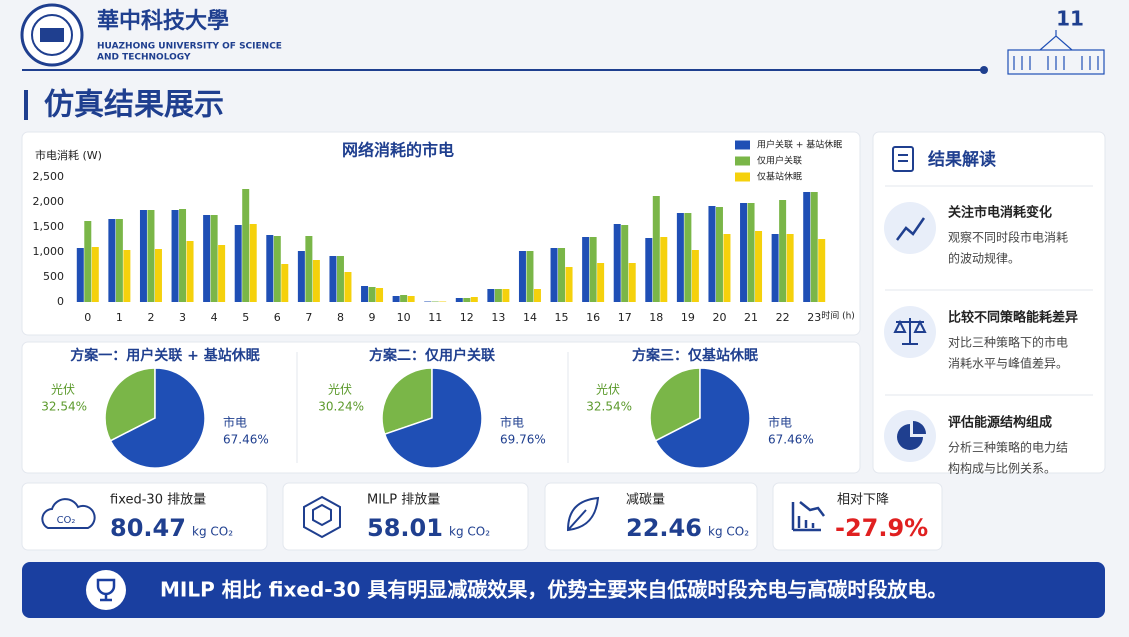 The width and height of the screenshot is (1129, 637). I want to click on pie-value-label: 69.76%, so click(523, 440).